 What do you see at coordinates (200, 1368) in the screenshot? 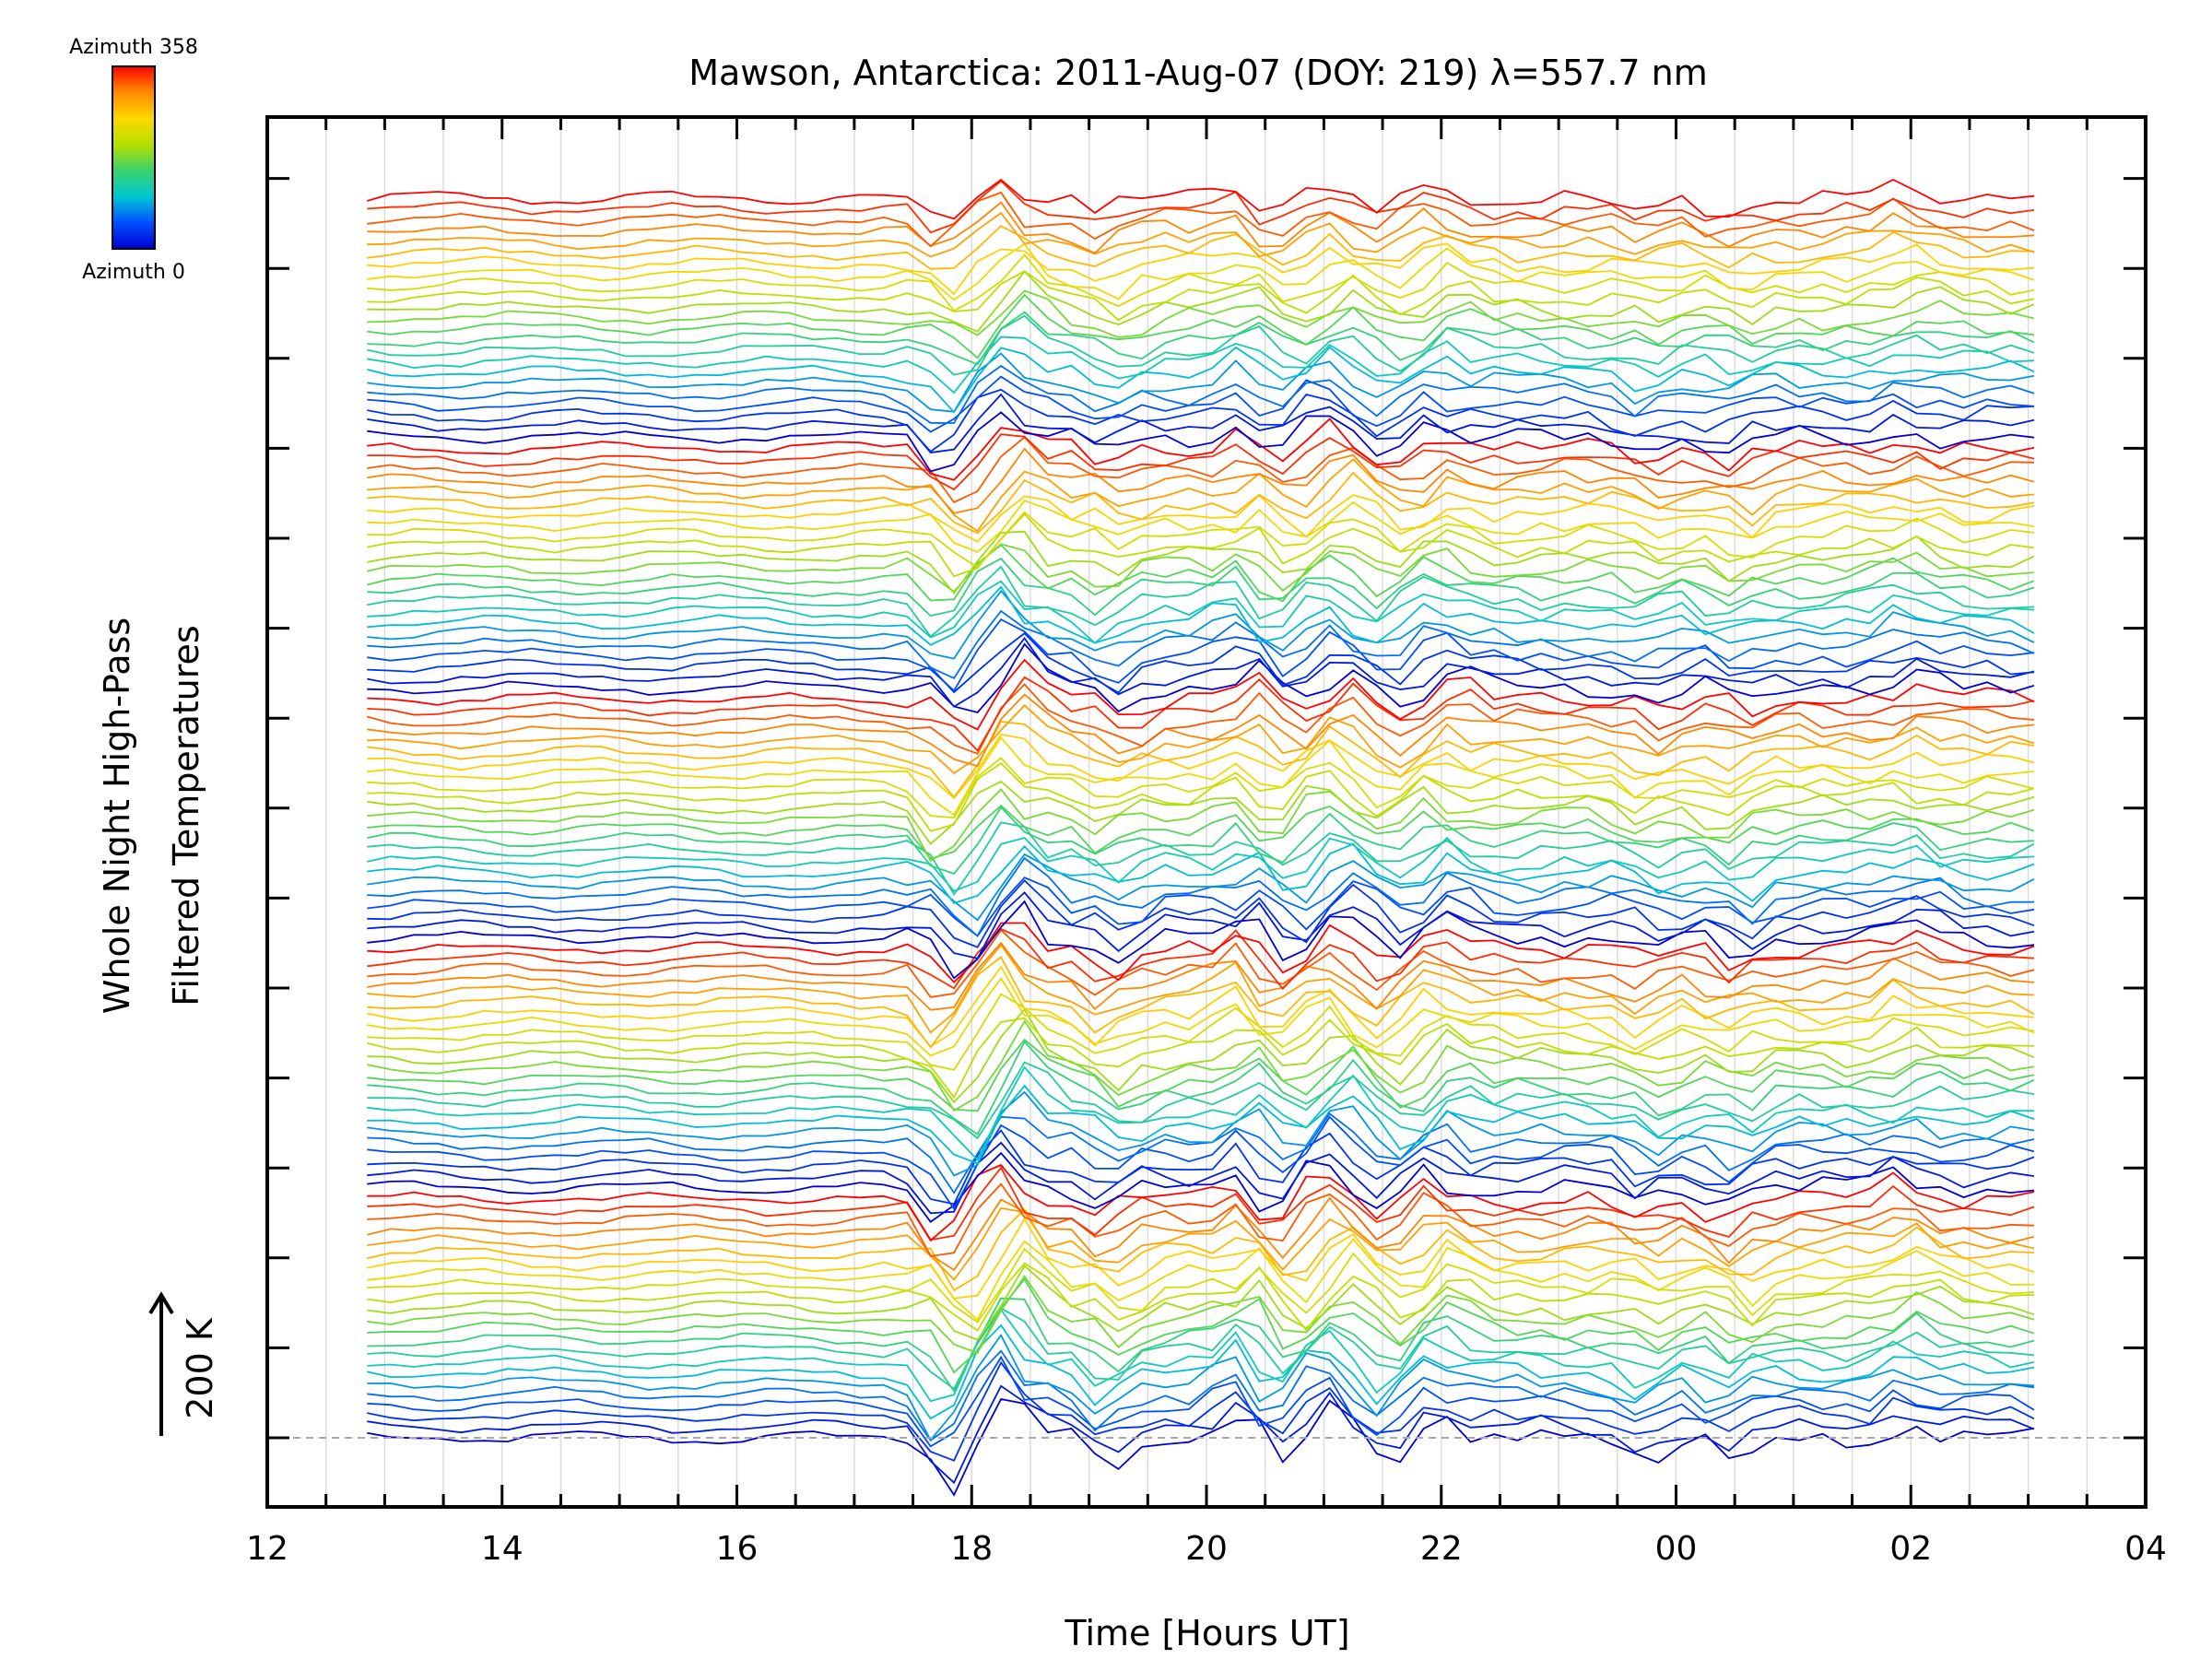
I see `scale-label: 200 K` at bounding box center [200, 1368].